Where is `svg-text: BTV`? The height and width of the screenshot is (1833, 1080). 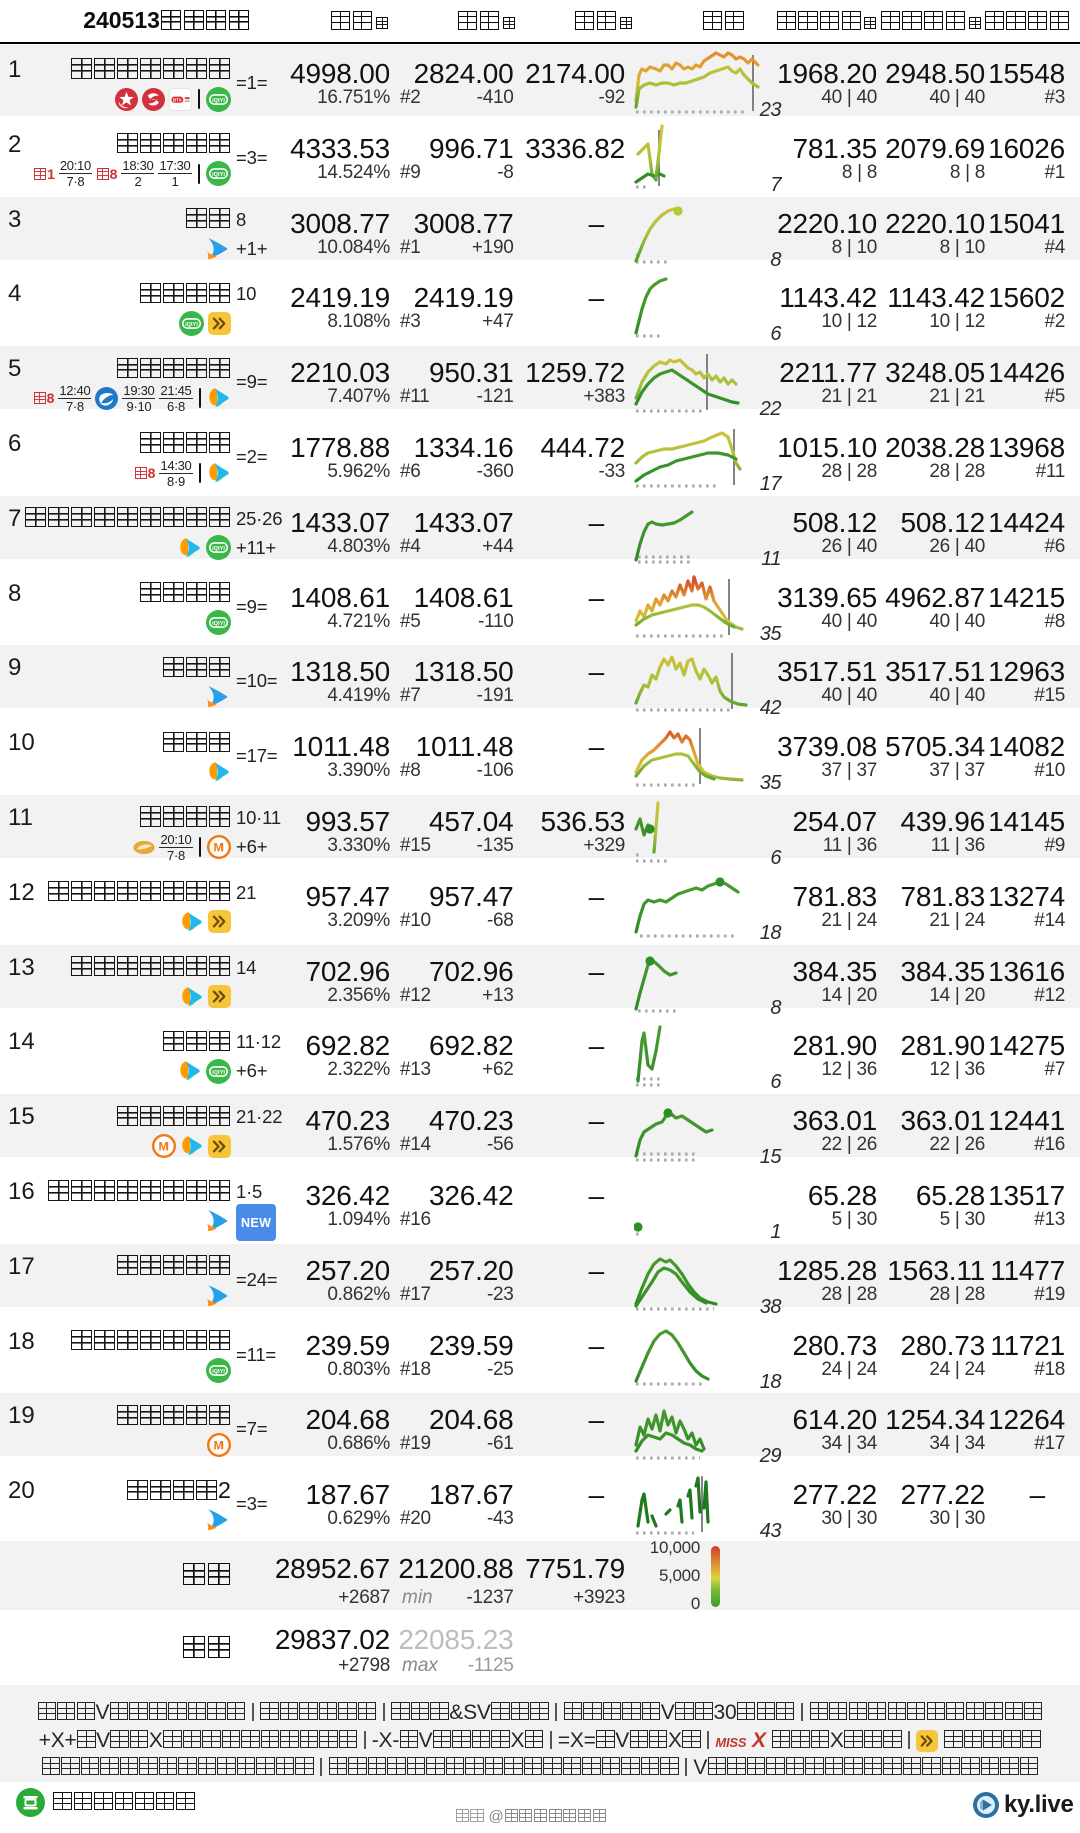 svg-text: BTV is located at coordinates (176, 99).